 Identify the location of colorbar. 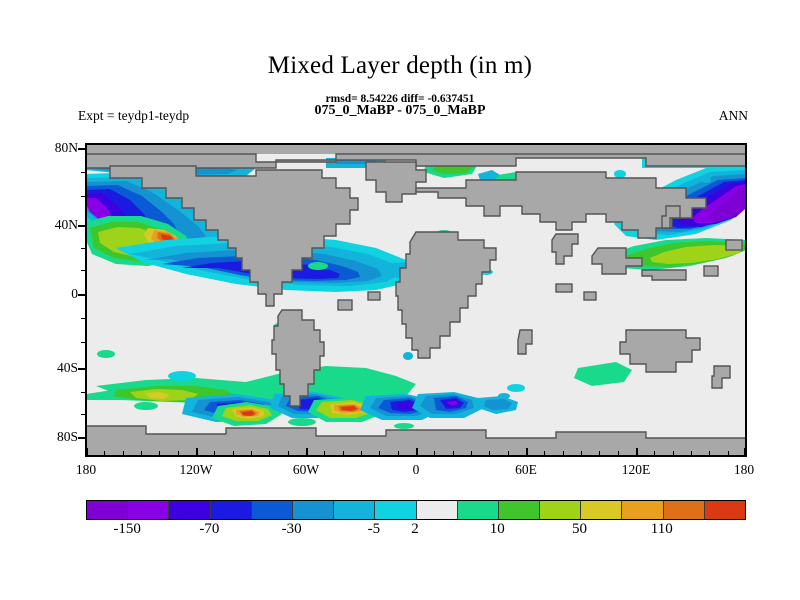
(416, 510).